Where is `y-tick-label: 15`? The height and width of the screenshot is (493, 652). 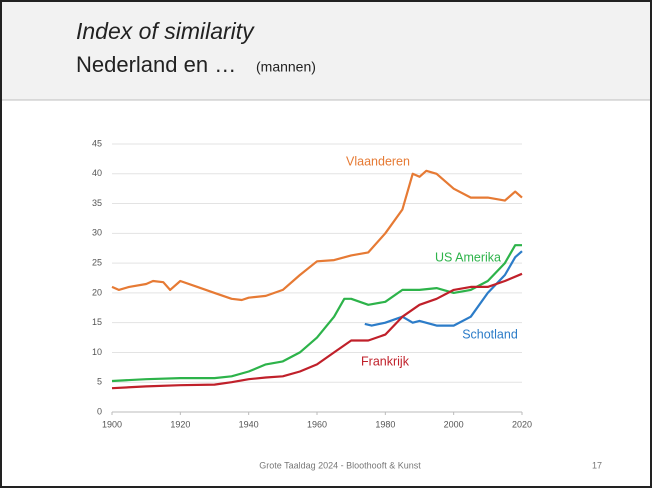
y-tick-label: 15 is located at coordinates (97, 322).